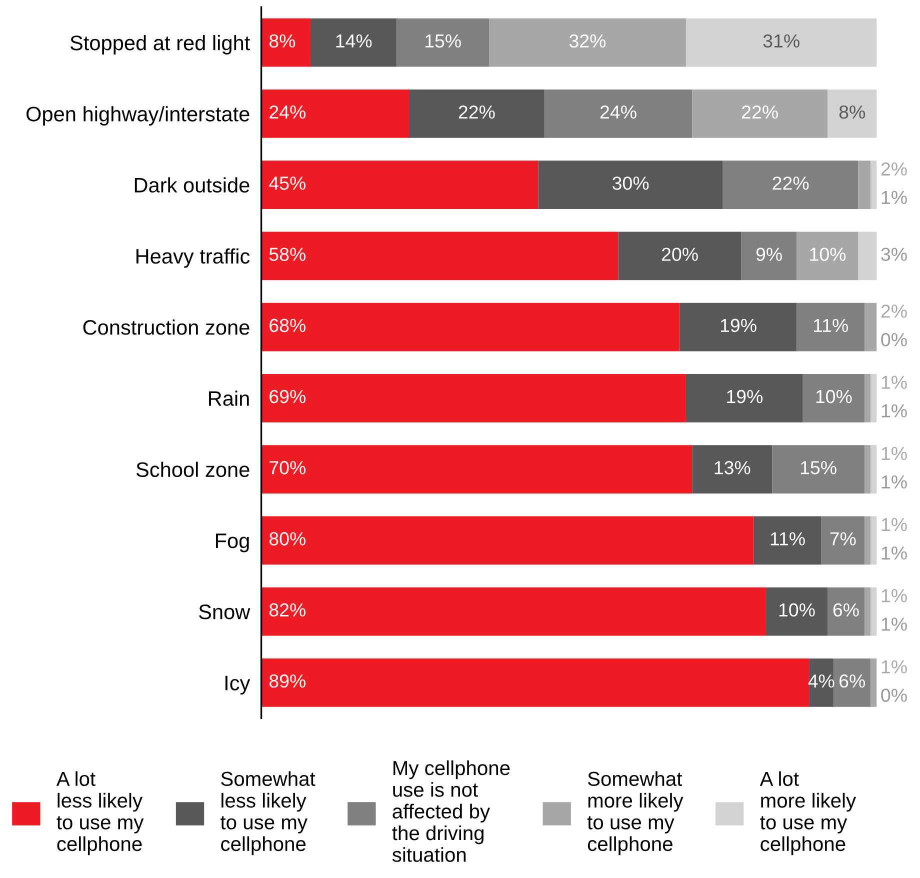  What do you see at coordinates (193, 470) in the screenshot?
I see `y-tick-label: School zone` at bounding box center [193, 470].